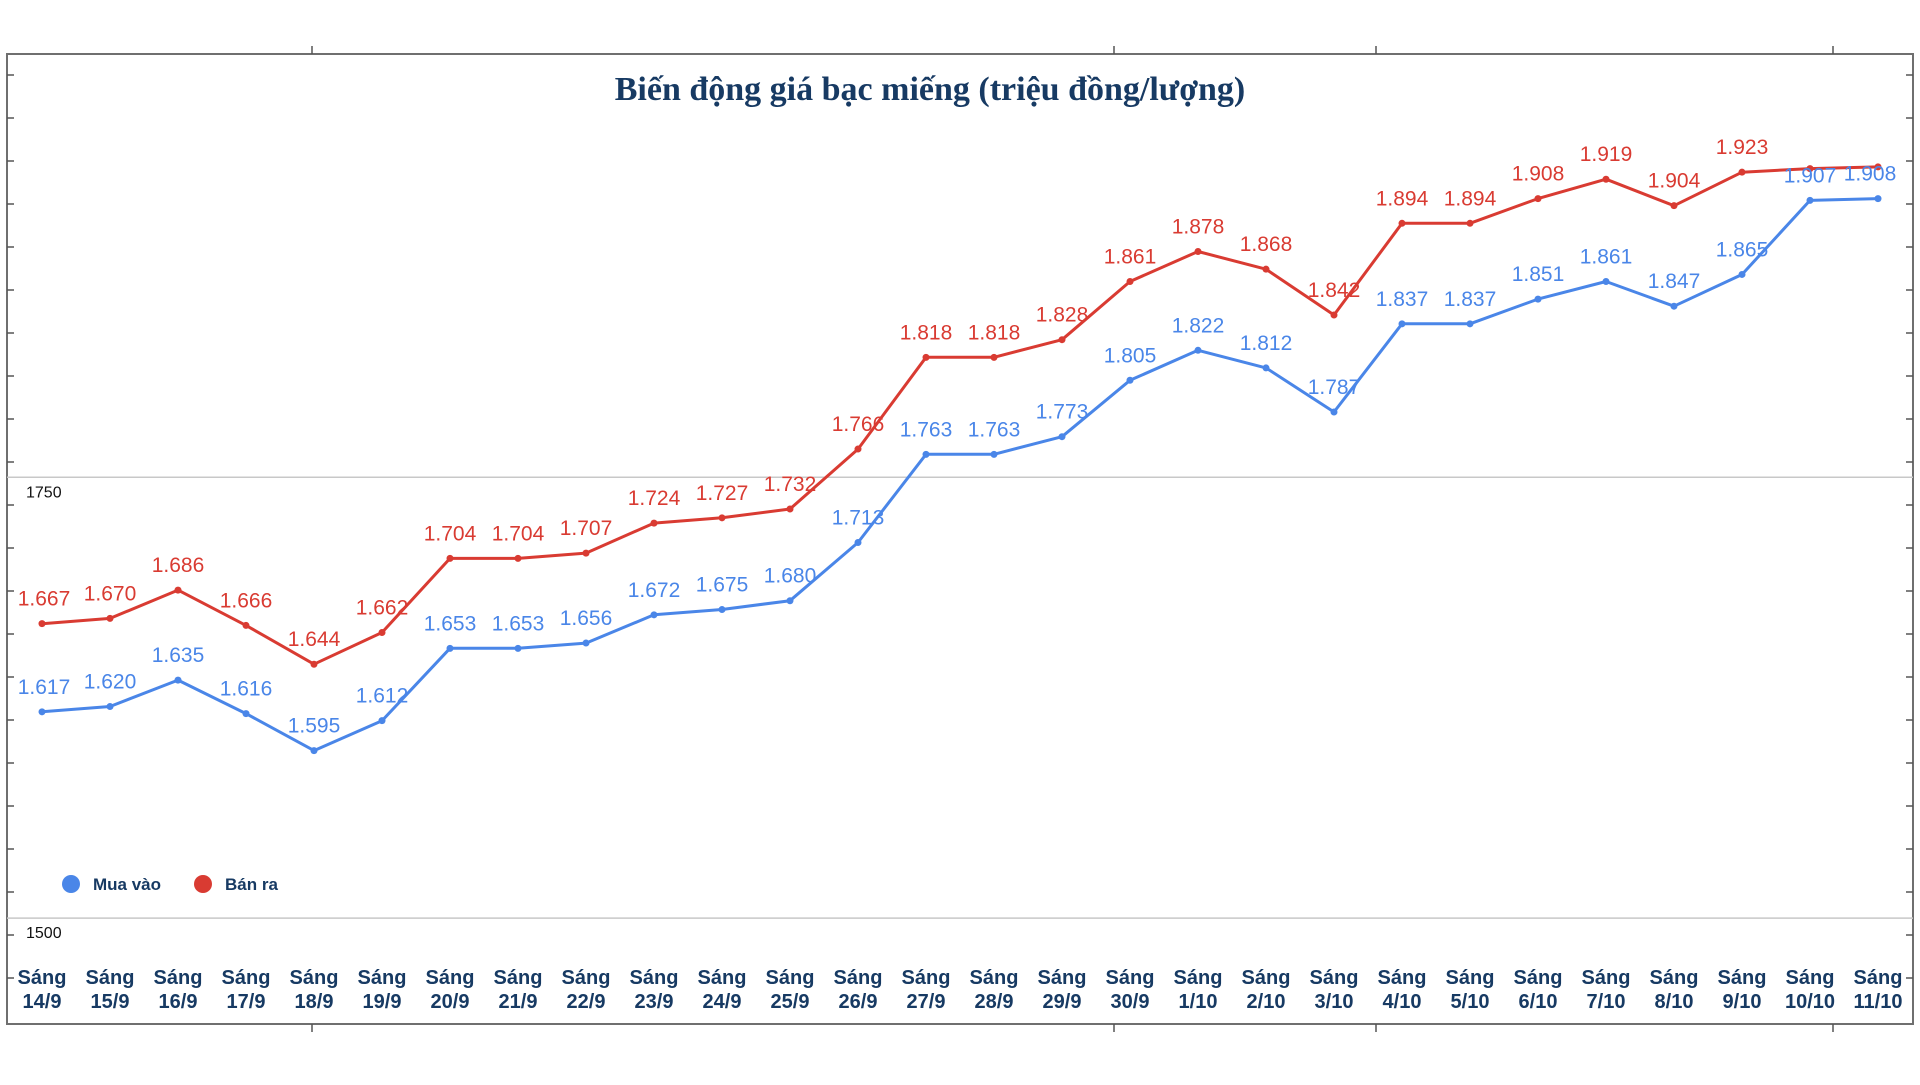  What do you see at coordinates (1870, 174) in the screenshot?
I see `data-label-mua-vao: 1.908` at bounding box center [1870, 174].